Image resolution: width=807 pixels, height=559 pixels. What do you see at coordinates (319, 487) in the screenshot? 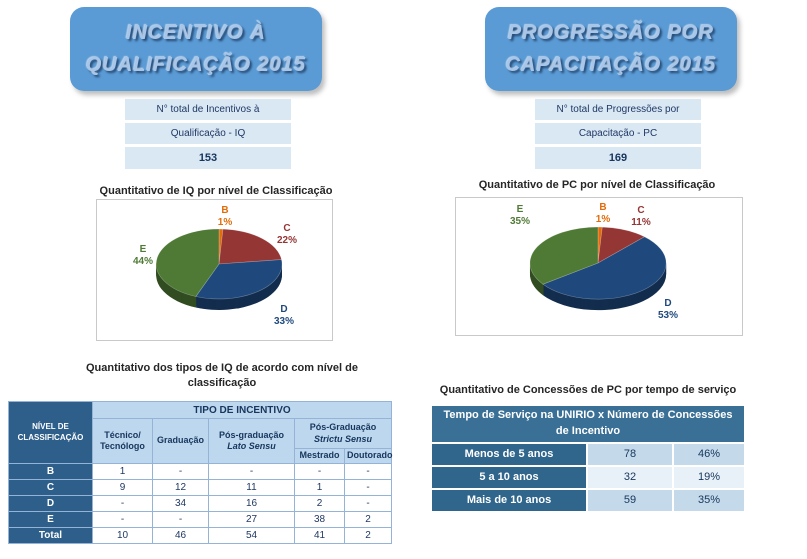
I see `iq-cell: 1` at bounding box center [319, 487].